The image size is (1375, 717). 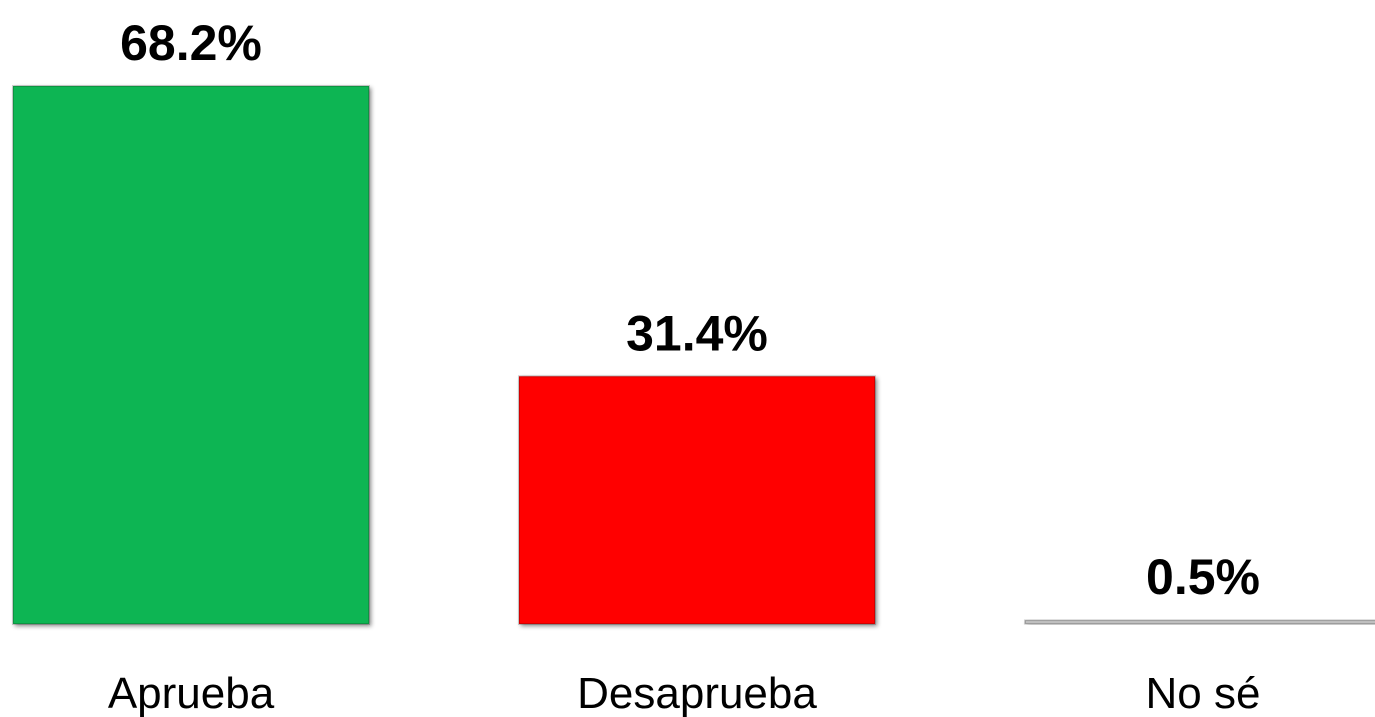 What do you see at coordinates (1203, 577) in the screenshot?
I see `value-label: 0.5%` at bounding box center [1203, 577].